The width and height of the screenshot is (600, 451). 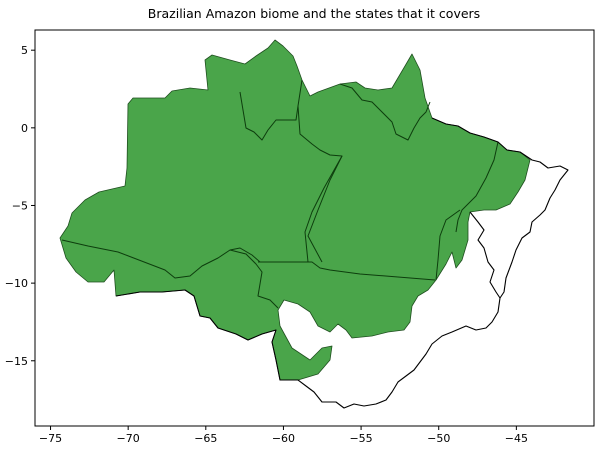 I want to click on x-tick-label: −60, so click(x=283, y=438).